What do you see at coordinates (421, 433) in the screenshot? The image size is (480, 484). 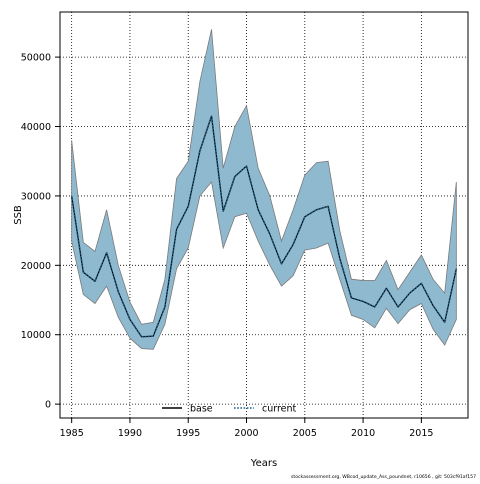 I see `x-tick-label-2015: 2015` at bounding box center [421, 433].